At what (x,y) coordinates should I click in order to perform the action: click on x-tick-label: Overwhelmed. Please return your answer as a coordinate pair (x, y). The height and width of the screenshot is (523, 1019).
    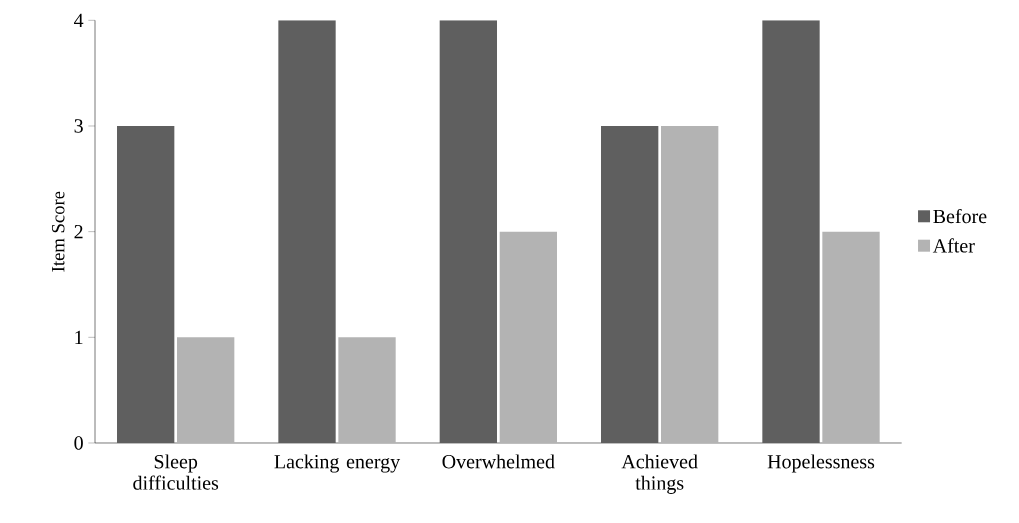
    Looking at the image, I should click on (498, 461).